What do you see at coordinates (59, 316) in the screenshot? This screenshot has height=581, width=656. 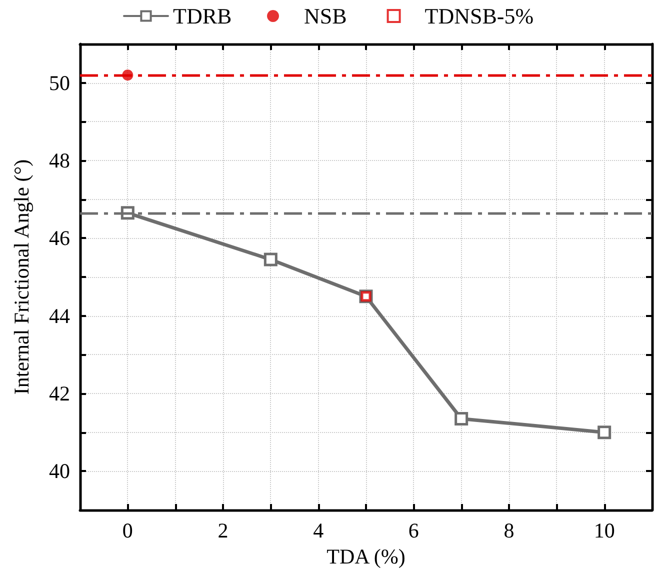 I see `y-tick-label: 44` at bounding box center [59, 316].